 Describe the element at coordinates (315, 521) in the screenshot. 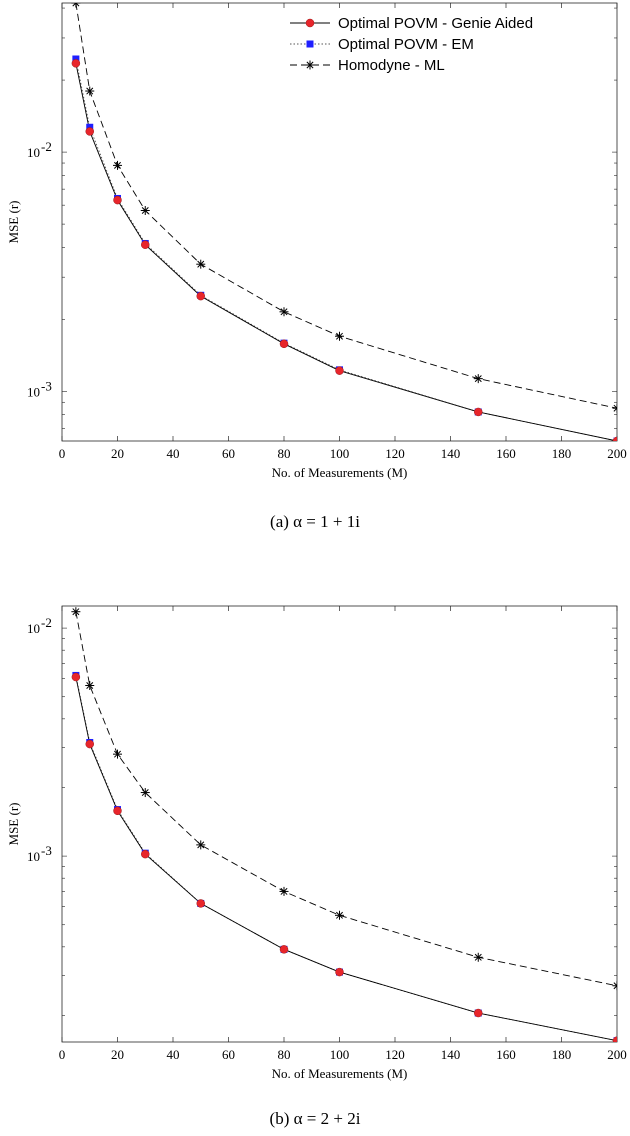

I see `caption-a: (a) α = 1 + 1i` at that location.